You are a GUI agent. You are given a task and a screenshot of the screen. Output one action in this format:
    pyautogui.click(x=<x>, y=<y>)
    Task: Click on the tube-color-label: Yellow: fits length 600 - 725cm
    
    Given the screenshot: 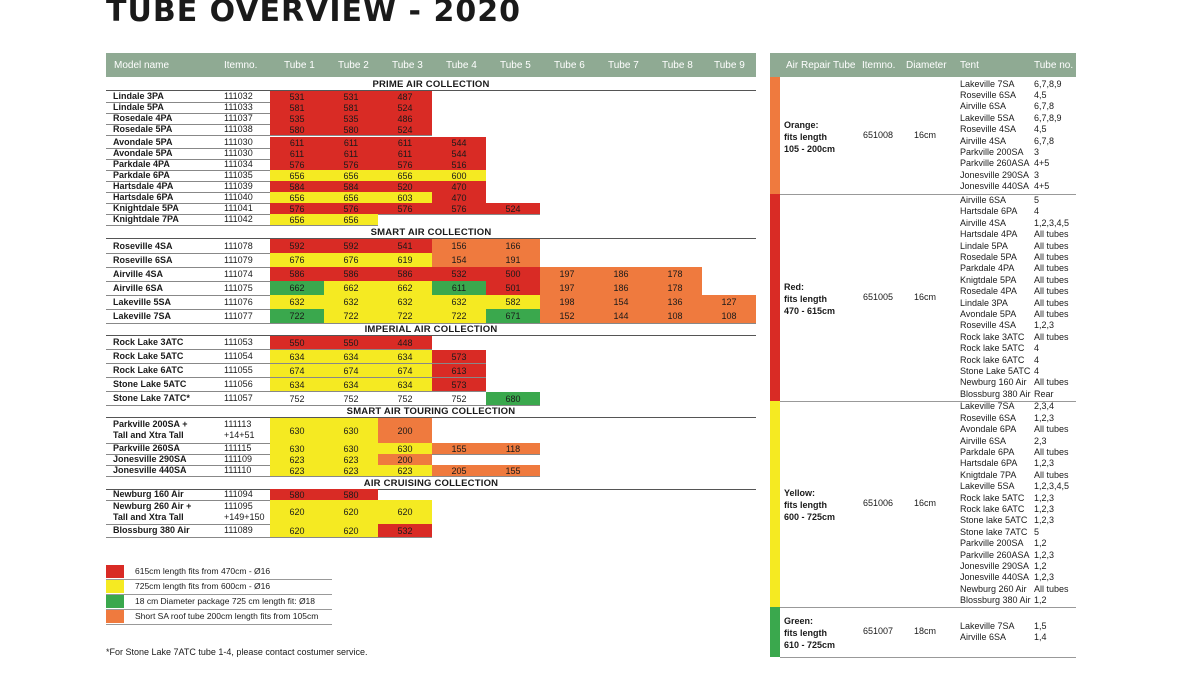 What is the action you would take?
    pyautogui.click(x=809, y=505)
    